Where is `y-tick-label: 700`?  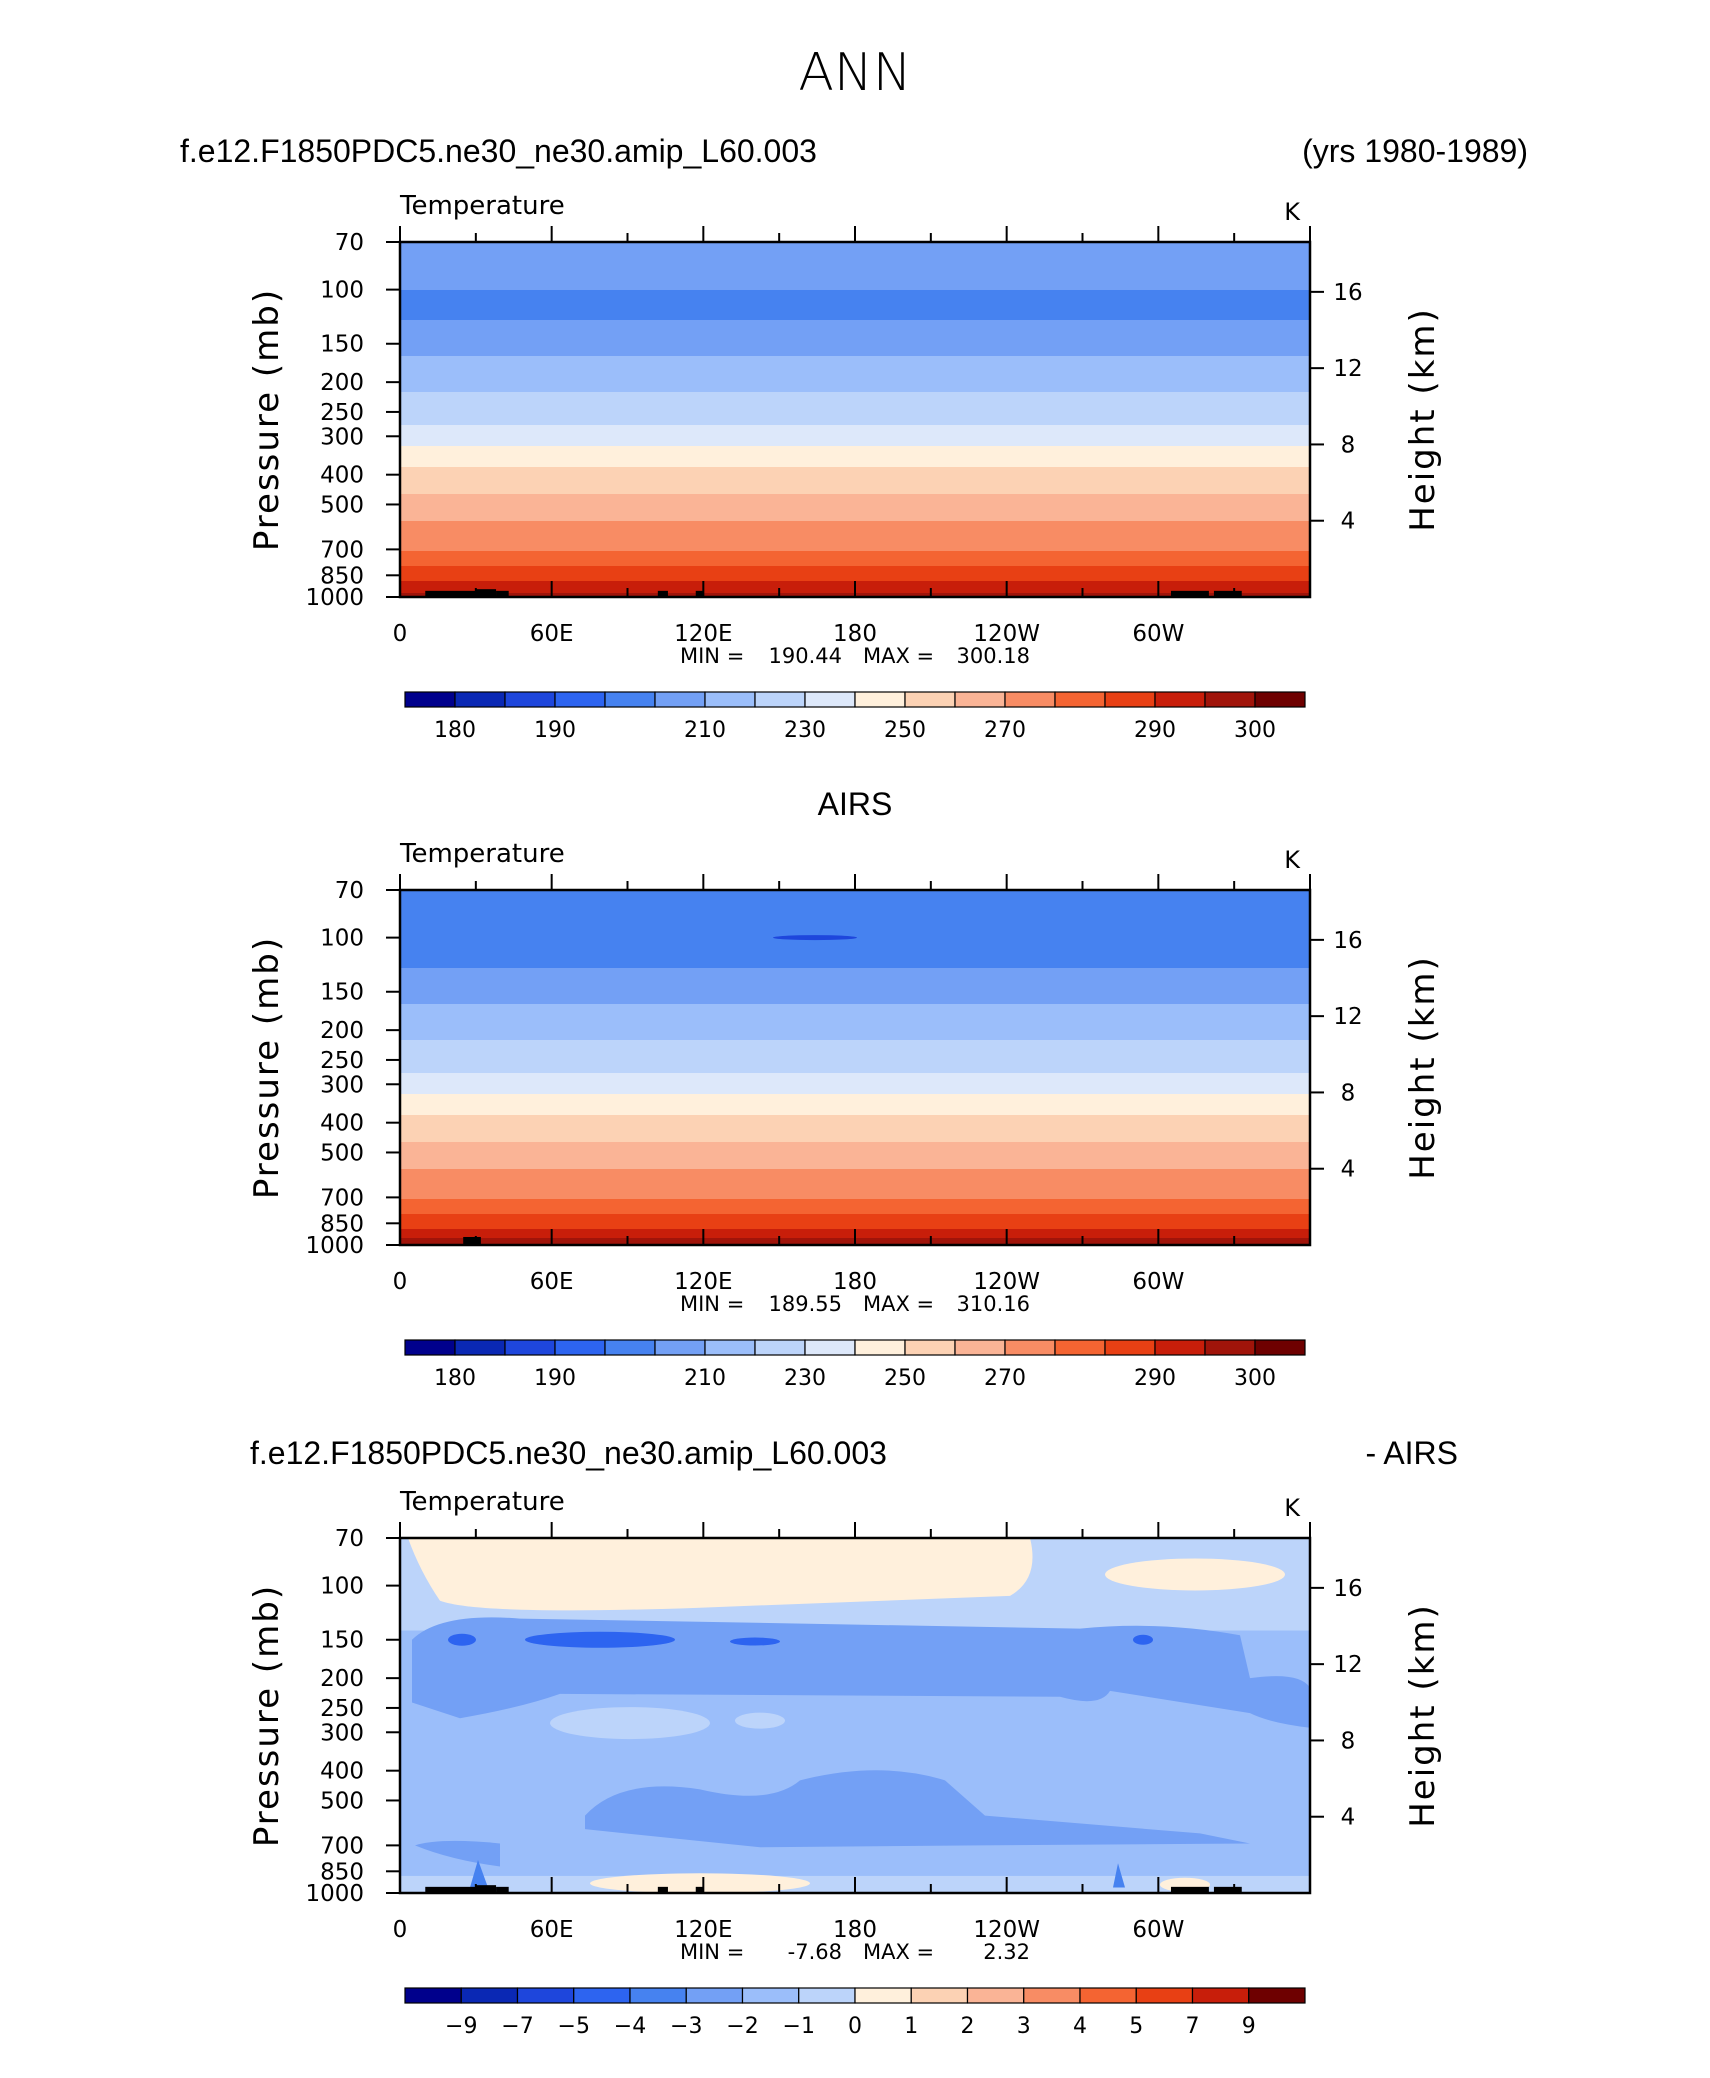
y-tick-label: 700 is located at coordinates (342, 550).